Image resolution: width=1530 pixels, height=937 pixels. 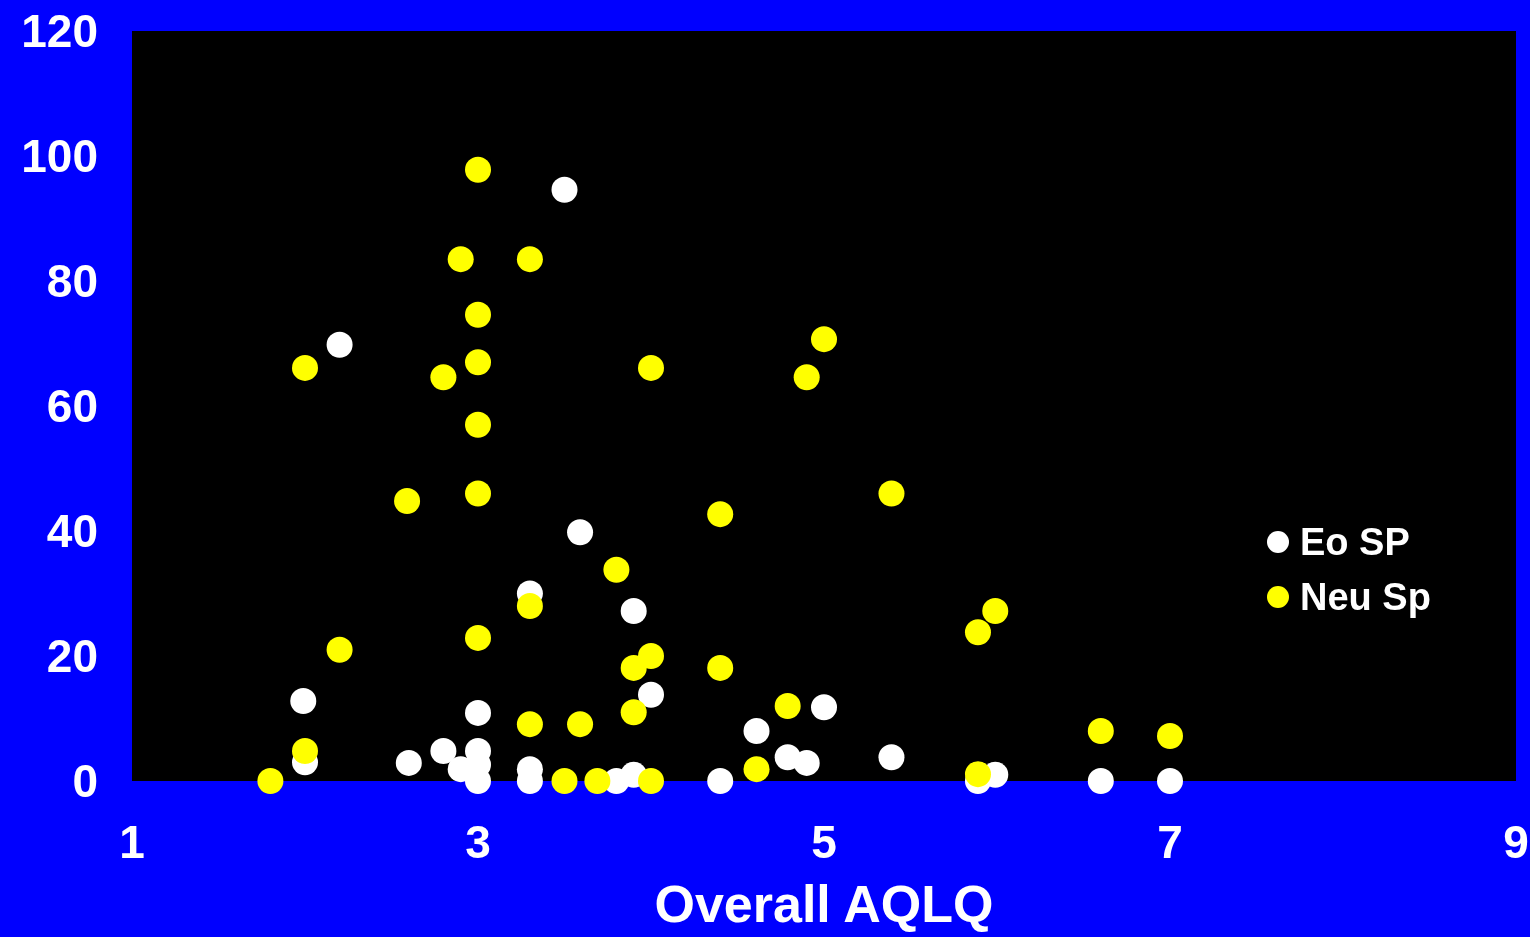 I want to click on x-tick-label: 1, so click(x=132, y=842).